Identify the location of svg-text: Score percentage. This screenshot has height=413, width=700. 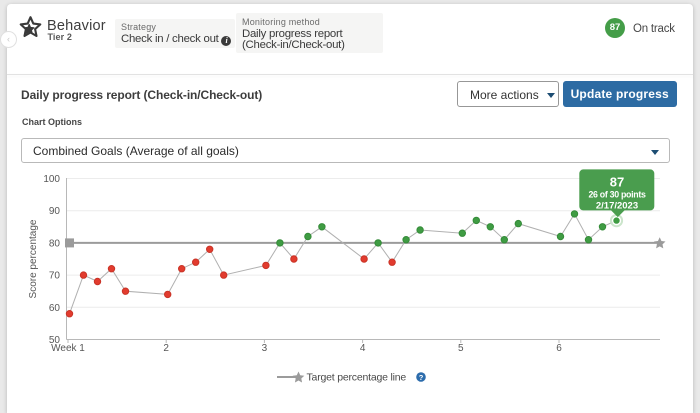
(33, 258).